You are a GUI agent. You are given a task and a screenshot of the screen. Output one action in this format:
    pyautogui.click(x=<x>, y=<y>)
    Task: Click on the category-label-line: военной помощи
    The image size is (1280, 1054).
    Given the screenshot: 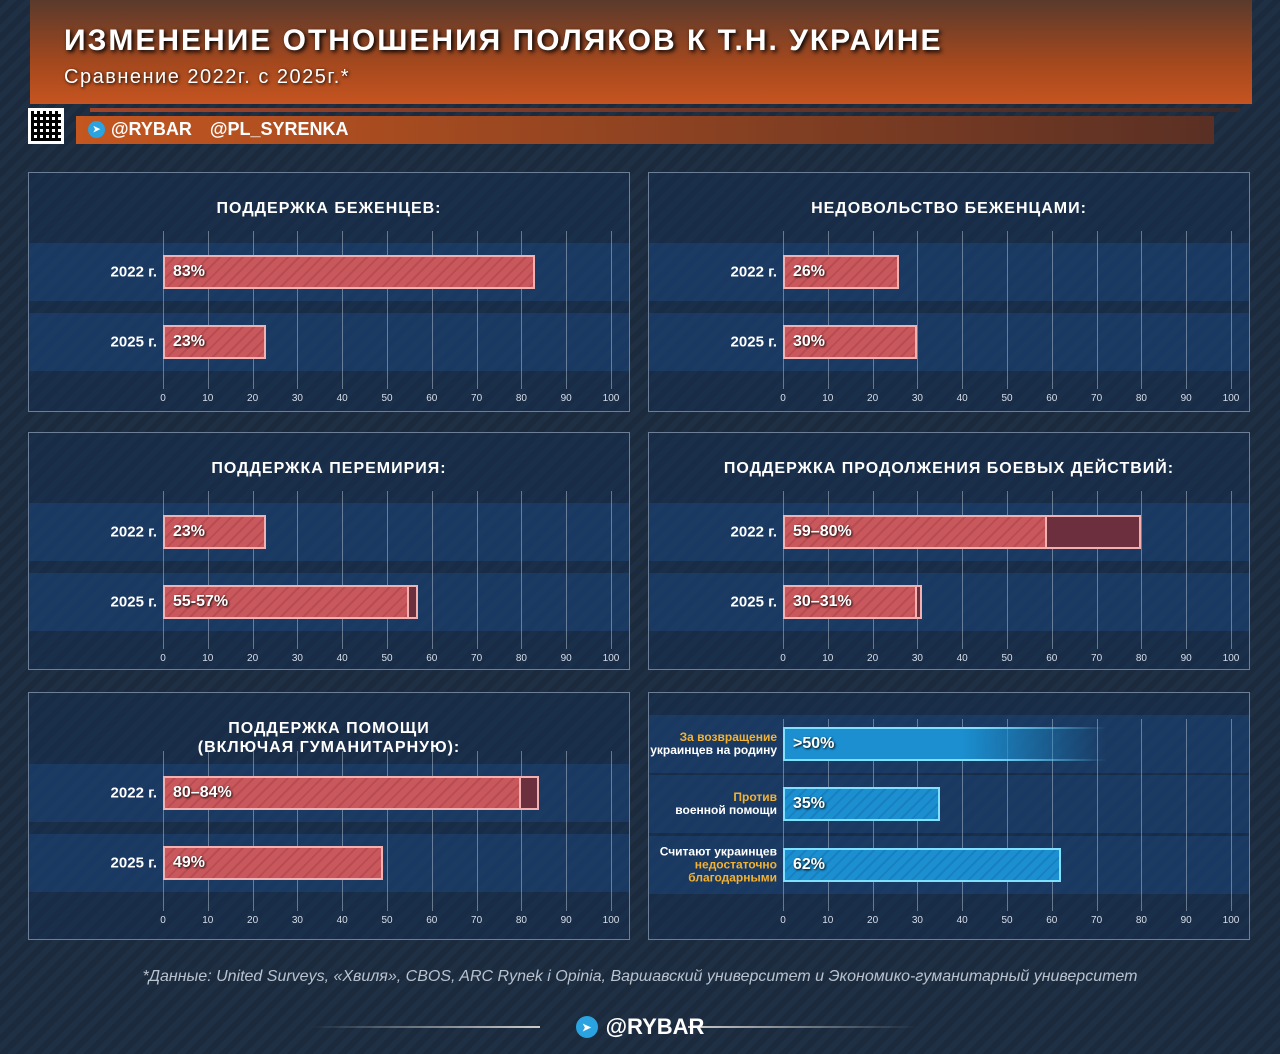 What is the action you would take?
    pyautogui.click(x=726, y=810)
    